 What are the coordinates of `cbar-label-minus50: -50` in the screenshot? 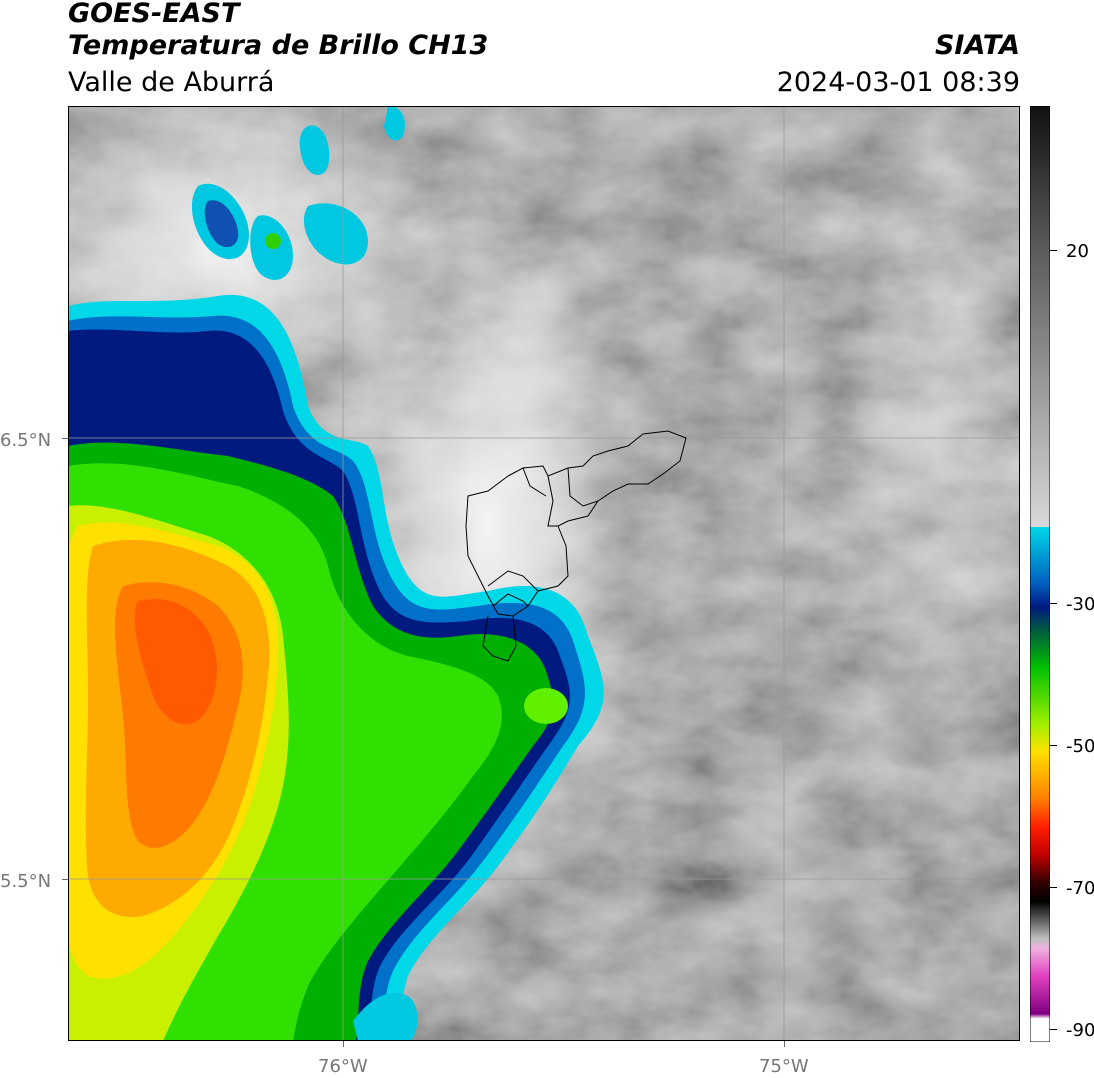 It's located at (1080, 746).